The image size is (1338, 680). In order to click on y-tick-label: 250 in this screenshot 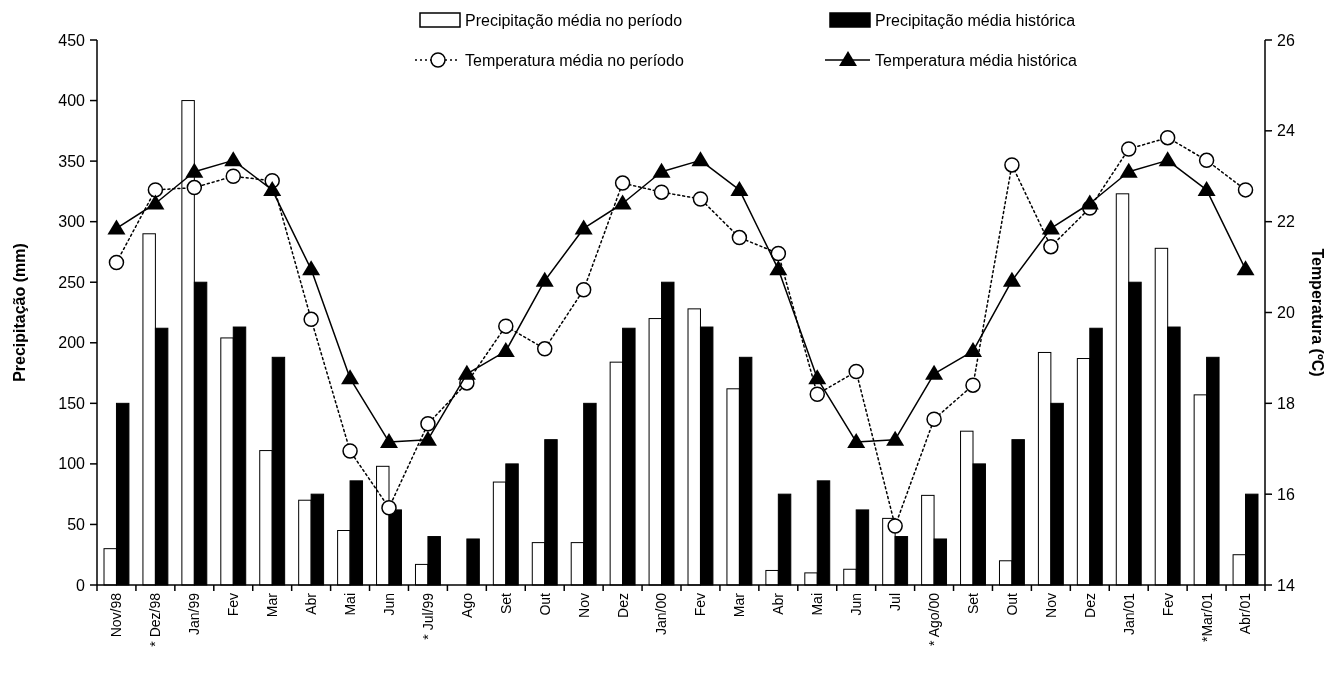, I will do `click(72, 282)`.